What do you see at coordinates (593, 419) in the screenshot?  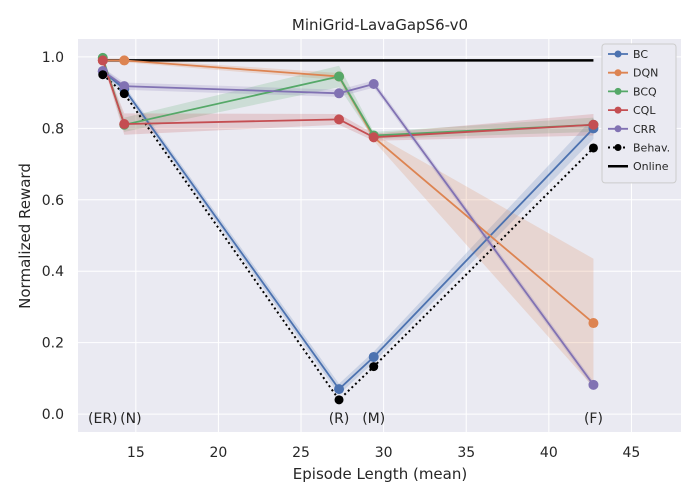 I see `annotation-label: (F)` at bounding box center [593, 419].